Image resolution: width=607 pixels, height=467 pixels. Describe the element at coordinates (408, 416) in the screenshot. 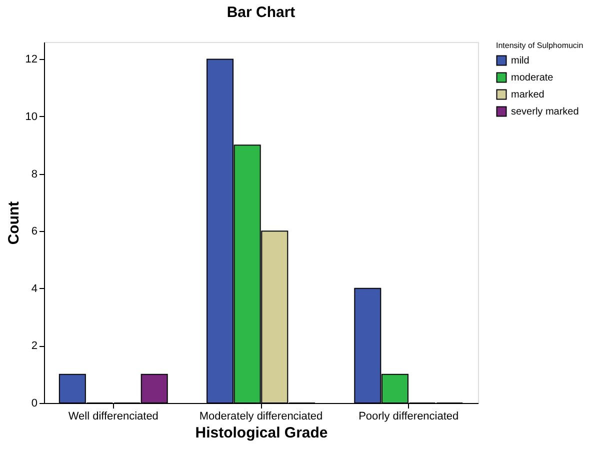

I see `x-tick-label: Poorly differenciated` at that location.